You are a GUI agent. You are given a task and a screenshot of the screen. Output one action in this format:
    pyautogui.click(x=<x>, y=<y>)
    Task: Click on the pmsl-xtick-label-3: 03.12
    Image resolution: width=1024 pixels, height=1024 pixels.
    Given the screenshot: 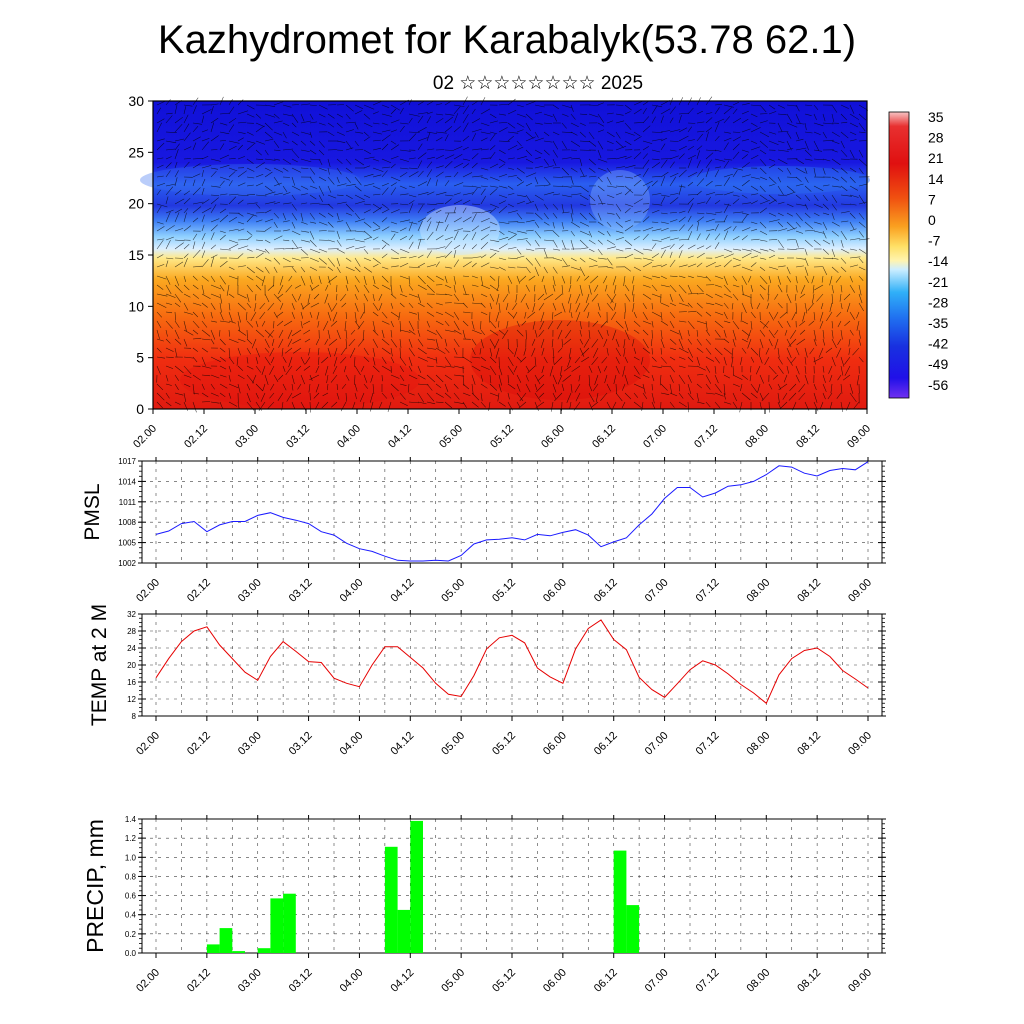 What is the action you would take?
    pyautogui.click(x=301, y=591)
    